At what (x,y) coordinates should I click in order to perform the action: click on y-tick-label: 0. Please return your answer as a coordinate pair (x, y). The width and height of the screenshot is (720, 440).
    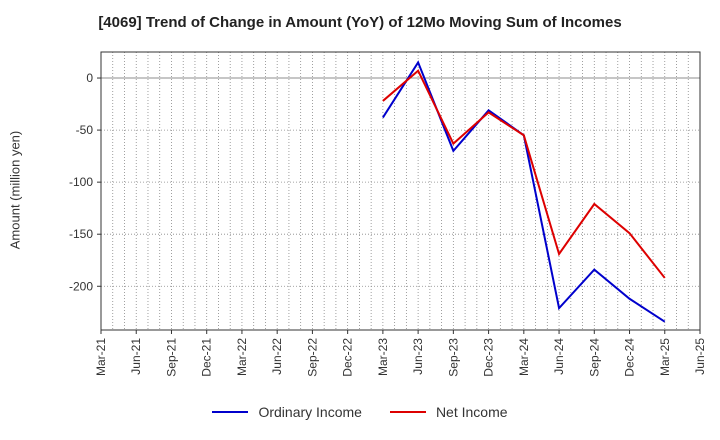
    Looking at the image, I should click on (89, 78).